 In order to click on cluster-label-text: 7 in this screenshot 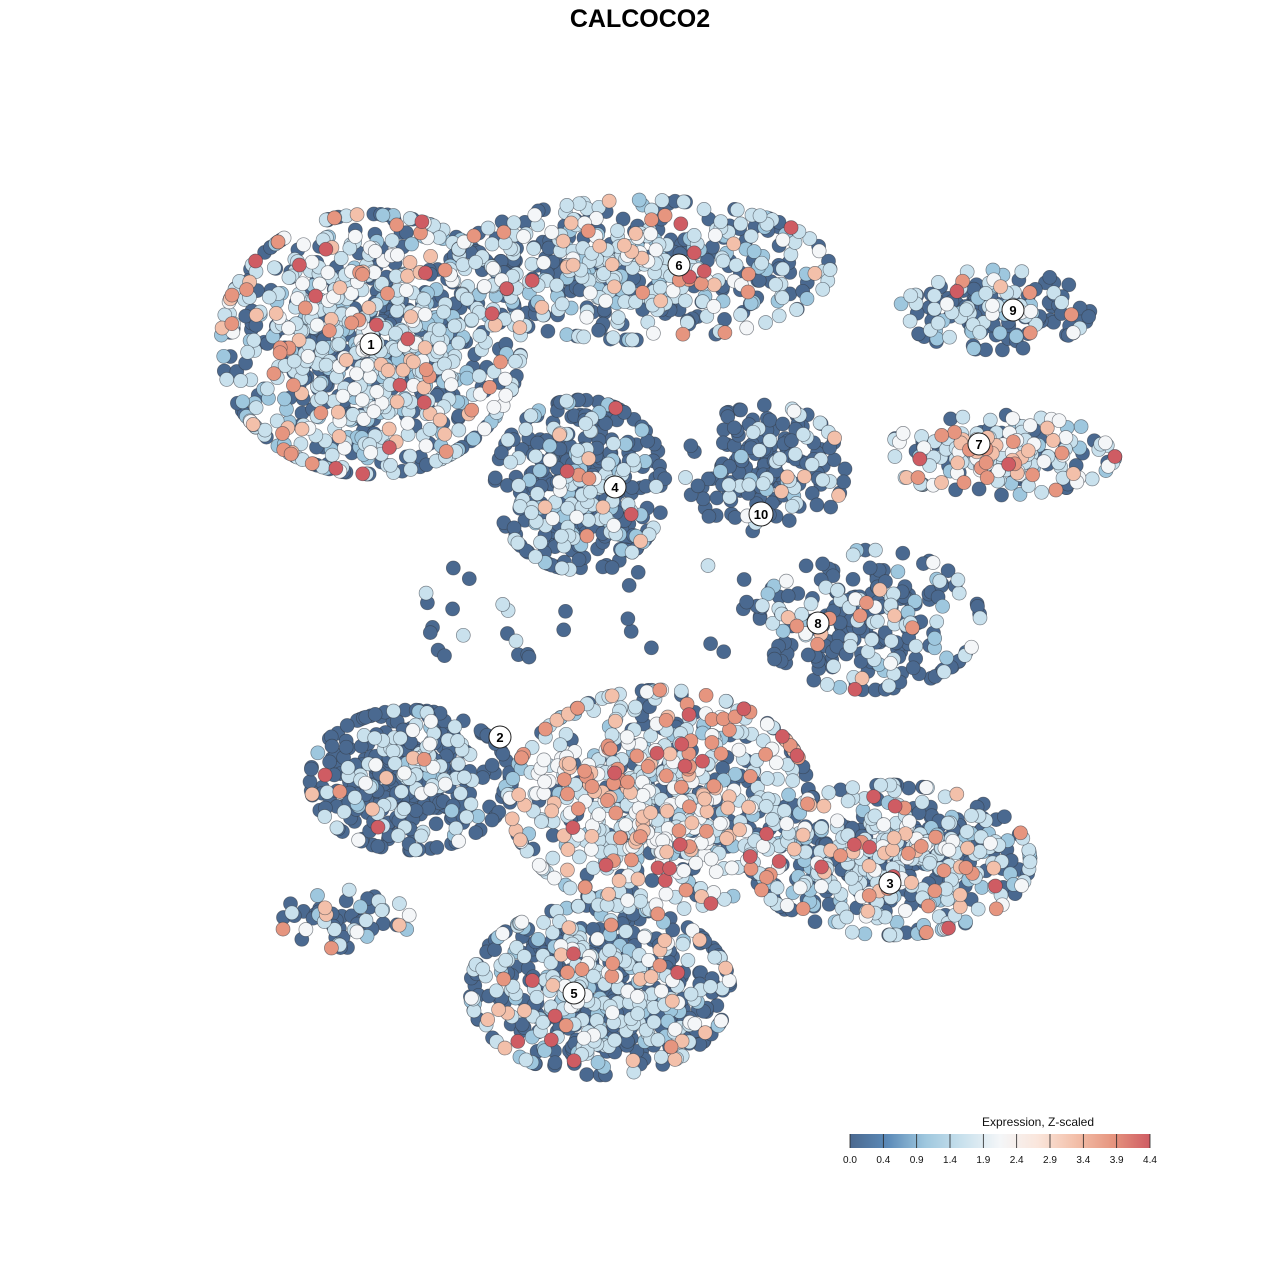, I will do `click(978, 444)`.